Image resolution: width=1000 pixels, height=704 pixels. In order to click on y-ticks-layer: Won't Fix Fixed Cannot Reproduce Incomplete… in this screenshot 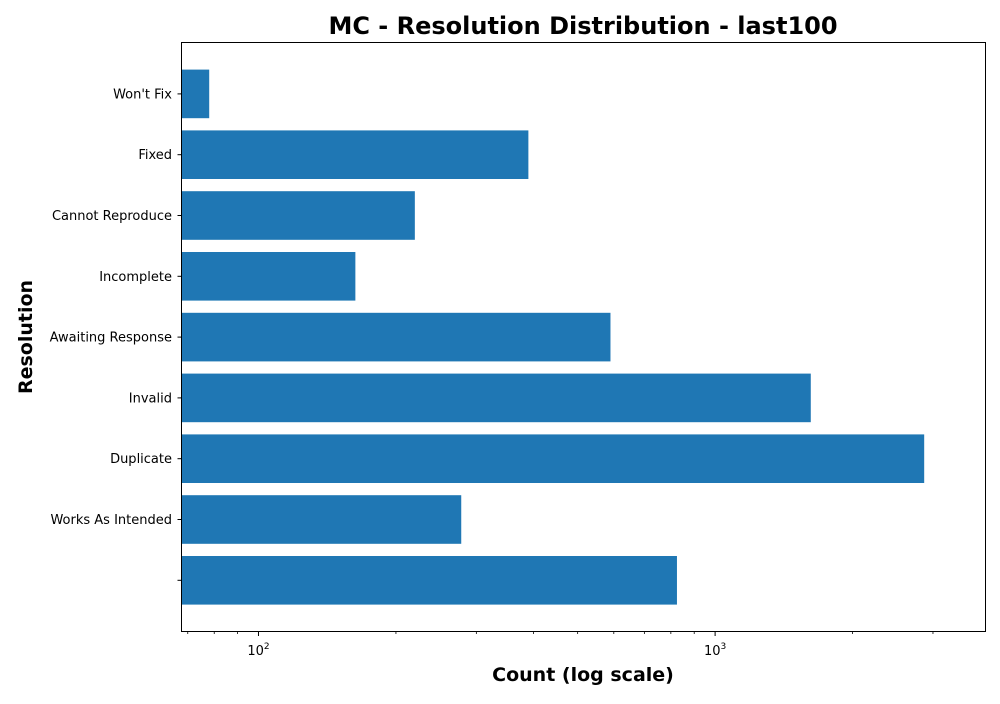, I will do `click(116, 334)`.